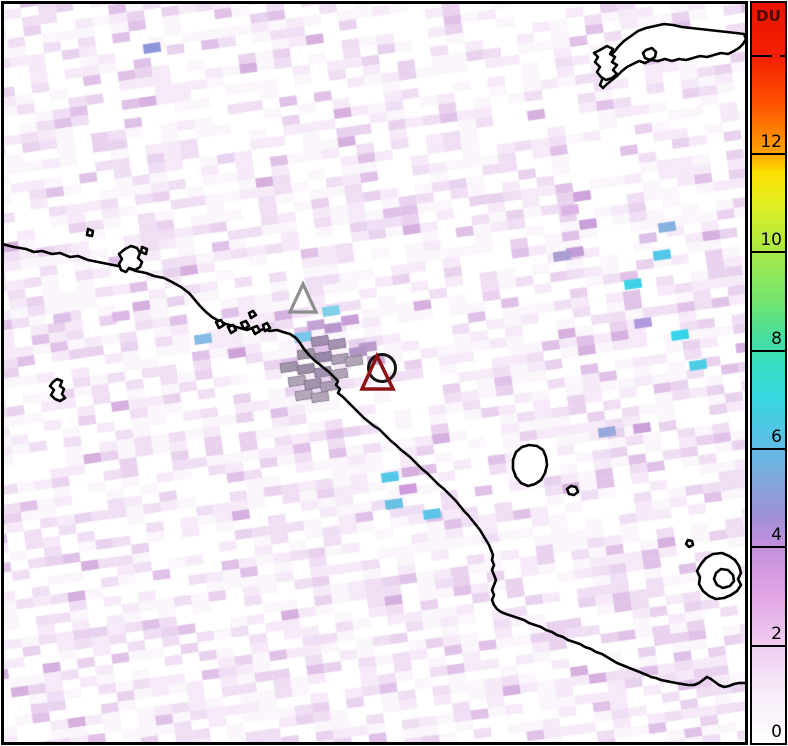 The width and height of the screenshot is (788, 746). What do you see at coordinates (771, 240) in the screenshot?
I see `colorbar-tick-label: 10` at bounding box center [771, 240].